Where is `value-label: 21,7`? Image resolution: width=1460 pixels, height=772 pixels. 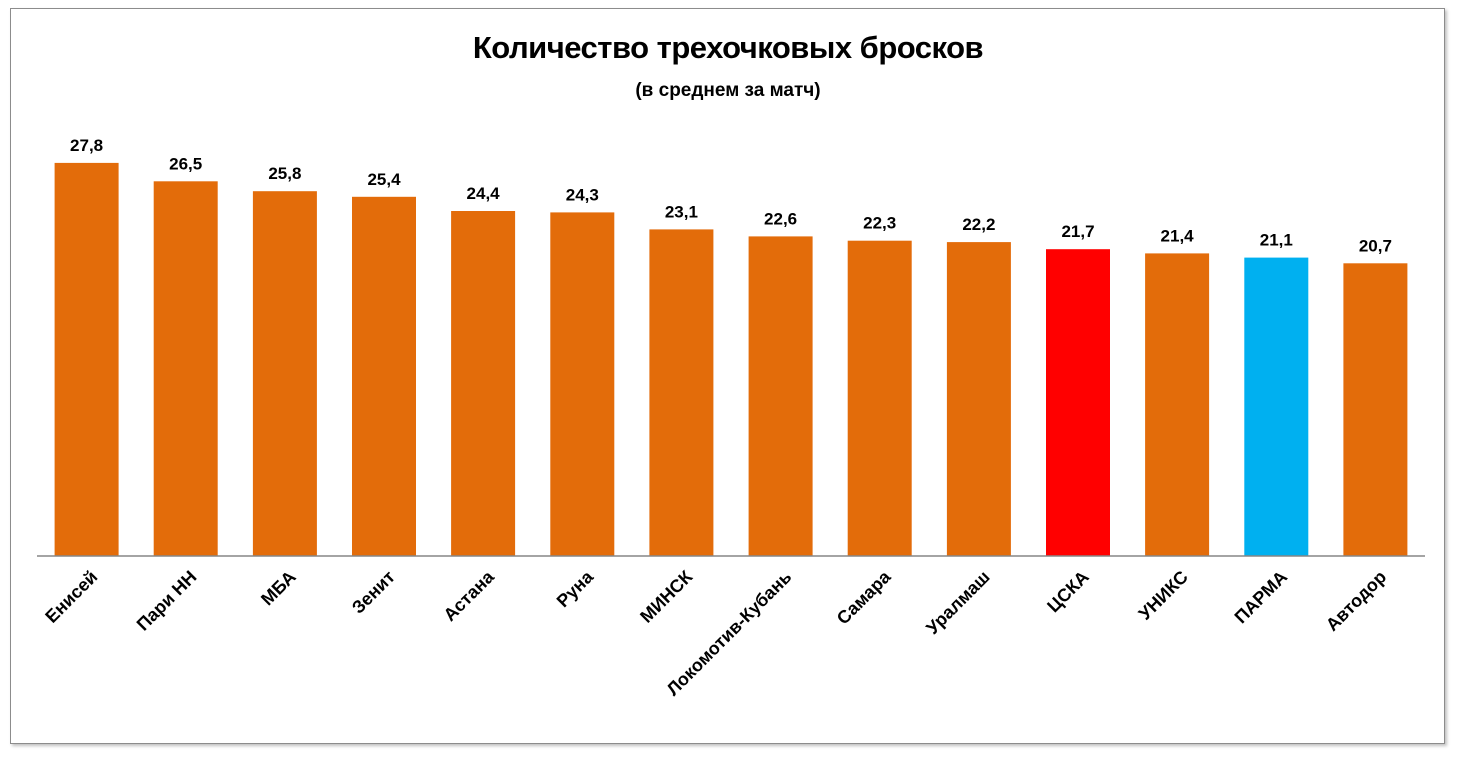 value-label: 21,7 is located at coordinates (1077, 231).